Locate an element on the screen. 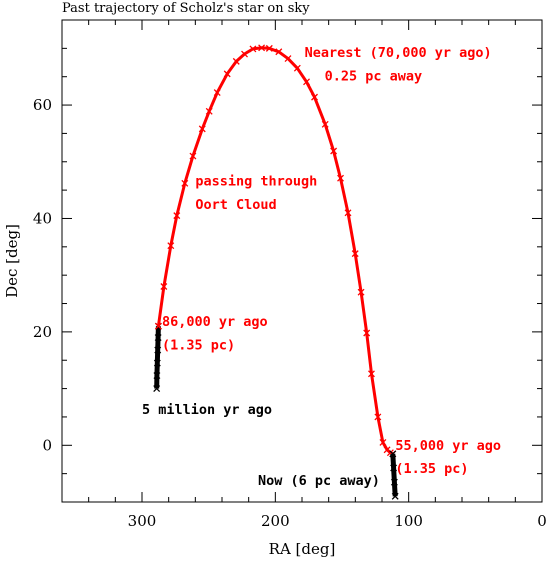 The width and height of the screenshot is (548, 565). y-tick-label: 60 is located at coordinates (42, 105).